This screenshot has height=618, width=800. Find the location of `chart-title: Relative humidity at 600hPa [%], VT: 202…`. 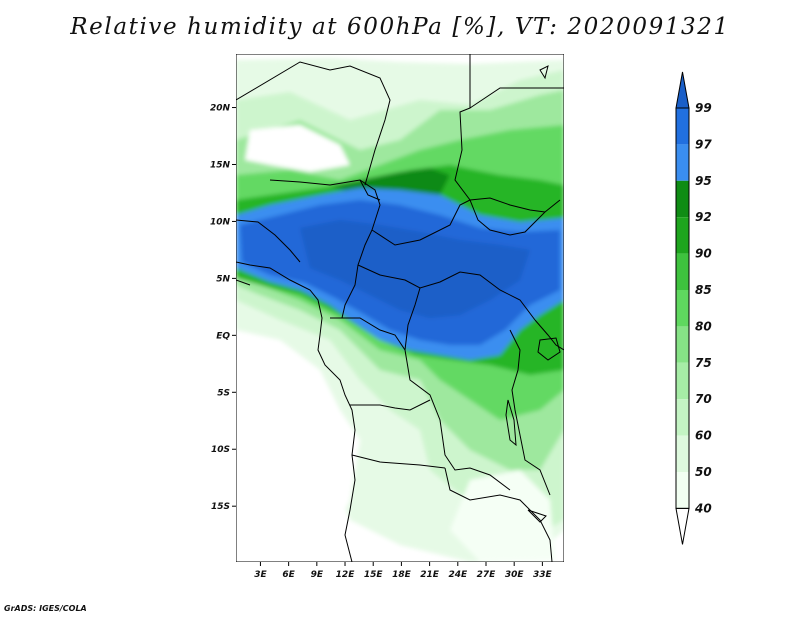

chart-title: Relative humidity at 600hPa [%], VT: 202… is located at coordinates (400, 27).